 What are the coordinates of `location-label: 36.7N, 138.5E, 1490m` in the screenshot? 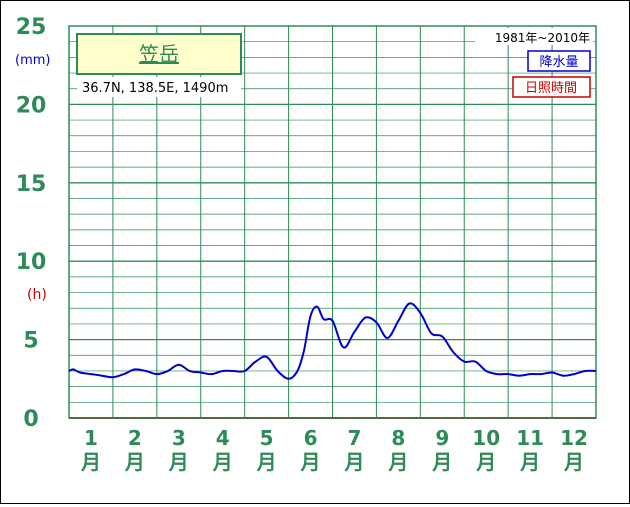 It's located at (155, 88).